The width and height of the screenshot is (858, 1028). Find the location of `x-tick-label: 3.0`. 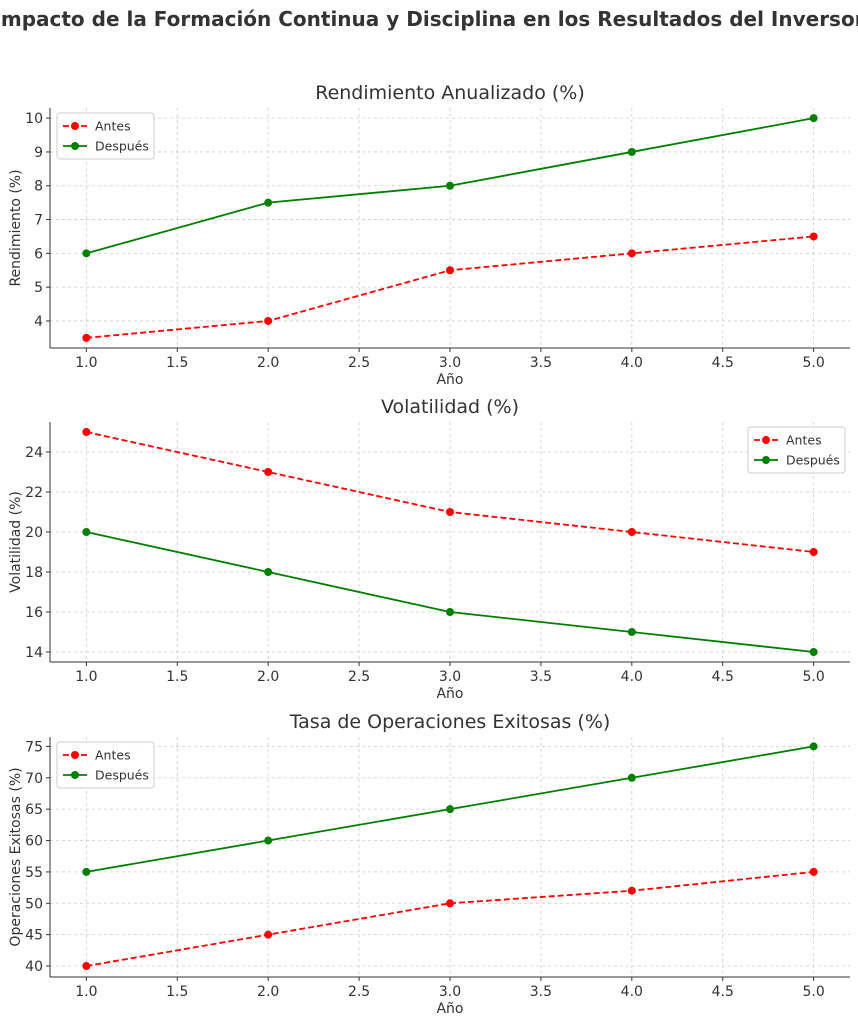

x-tick-label: 3.0 is located at coordinates (450, 992).